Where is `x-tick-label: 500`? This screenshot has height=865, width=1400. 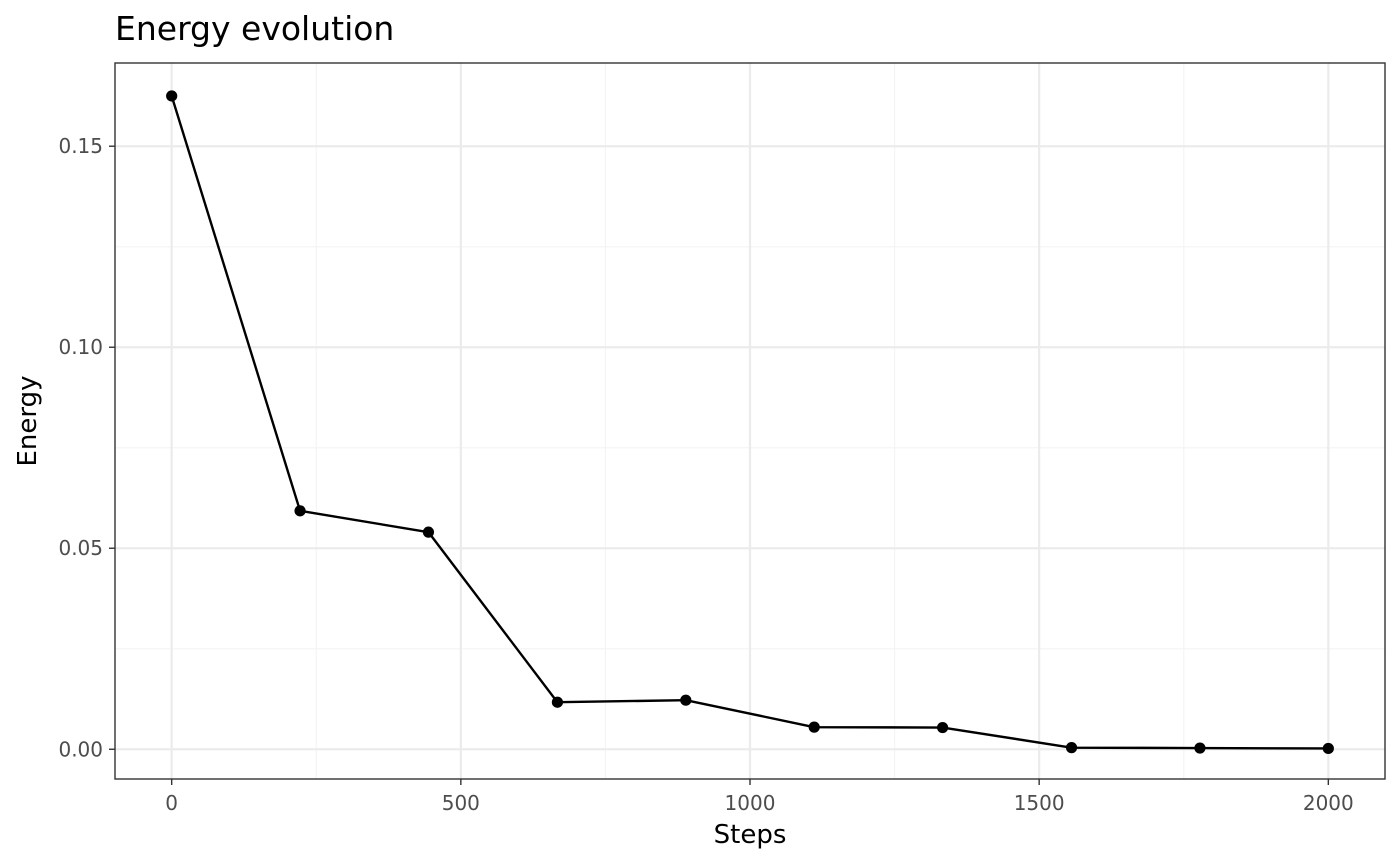 x-tick-label: 500 is located at coordinates (461, 803).